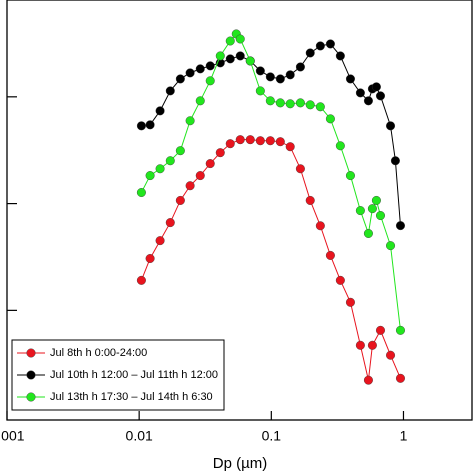 Image resolution: width=474 pixels, height=474 pixels. What do you see at coordinates (272, 436) in the screenshot?
I see `x-tick-label: 0.1` at bounding box center [272, 436].